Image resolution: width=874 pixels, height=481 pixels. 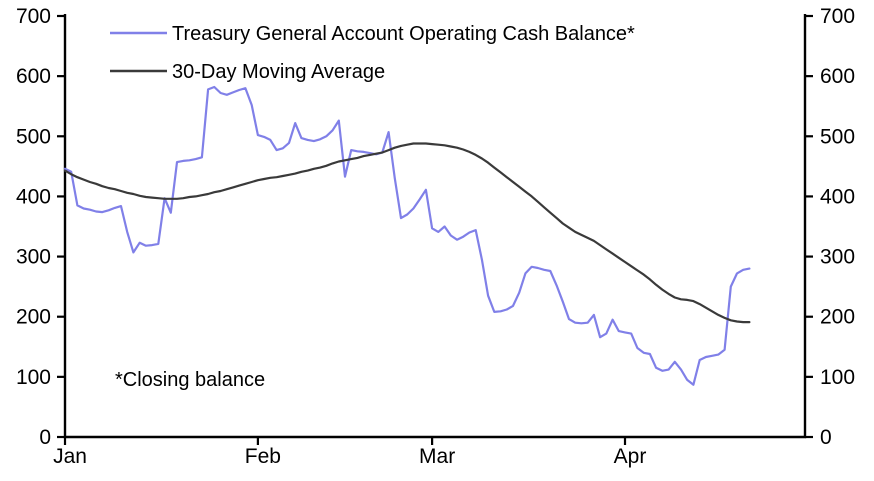 What do you see at coordinates (437, 456) in the screenshot?
I see `x-tick-label: Mar` at bounding box center [437, 456].